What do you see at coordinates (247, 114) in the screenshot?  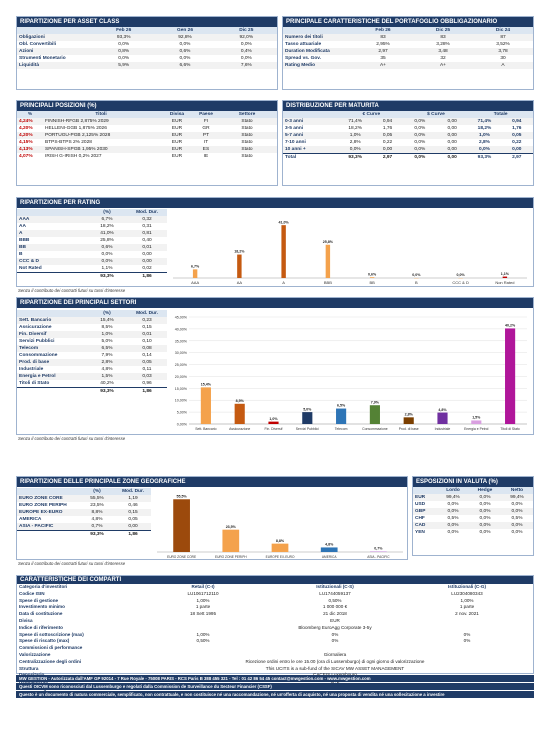 I see `positions-col-header: Settore` at bounding box center [247, 114].